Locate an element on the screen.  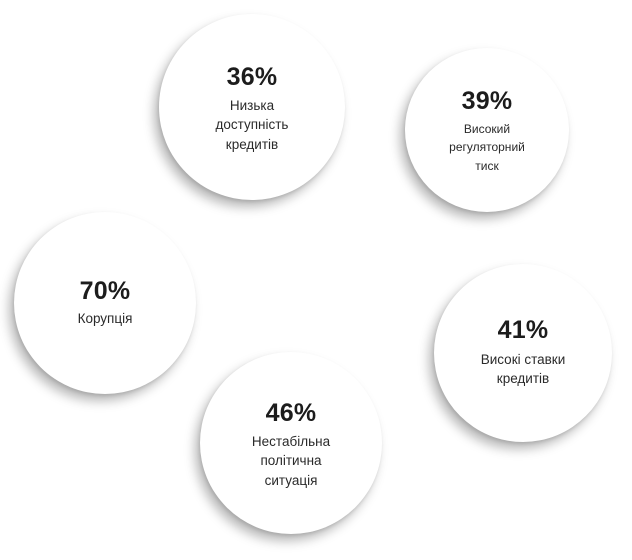
bubble-high-credit-rates: 41% Високі ставки кредитів is located at coordinates (523, 353).